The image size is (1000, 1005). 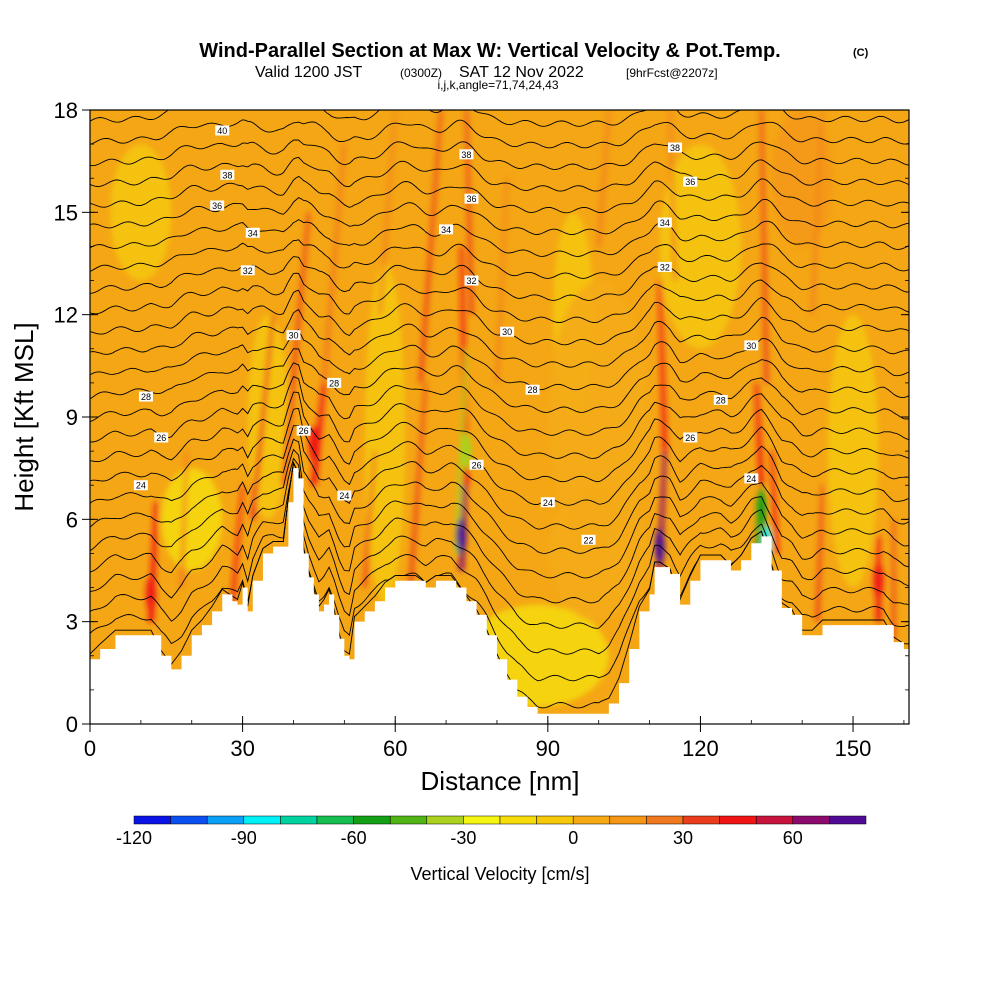 What do you see at coordinates (499, 874) in the screenshot?
I see `colorbar-label: Vertical Velocity [cm/s]` at bounding box center [499, 874].